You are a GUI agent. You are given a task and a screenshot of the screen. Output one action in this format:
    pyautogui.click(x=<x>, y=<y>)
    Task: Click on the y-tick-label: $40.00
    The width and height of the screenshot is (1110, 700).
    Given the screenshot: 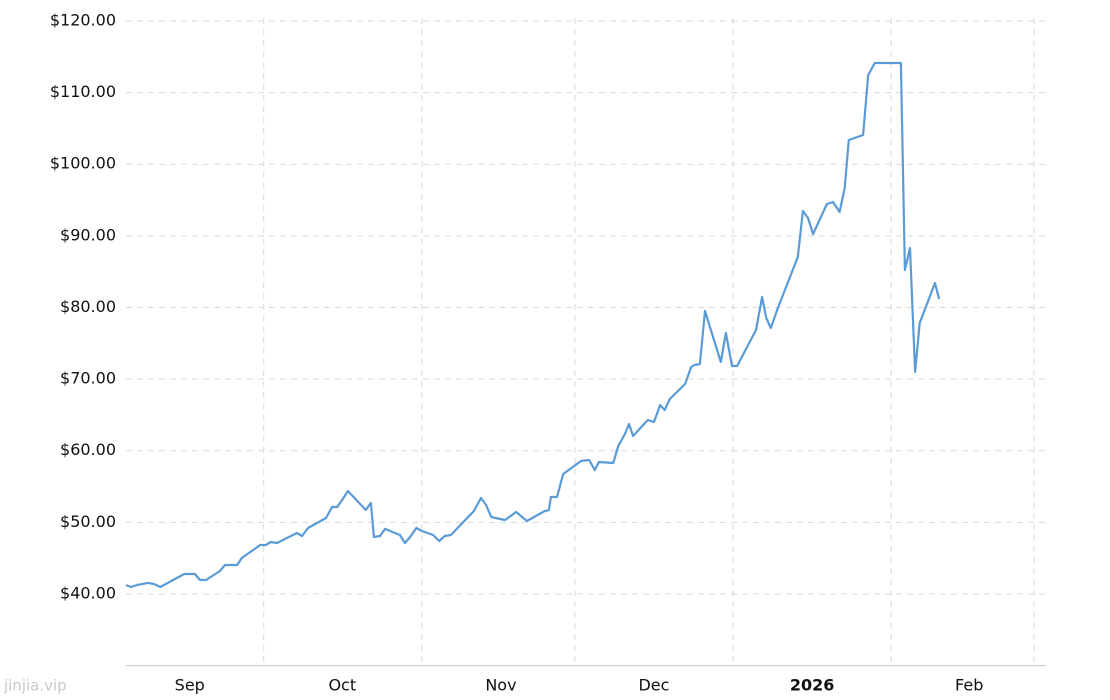 What is the action you would take?
    pyautogui.click(x=88, y=592)
    